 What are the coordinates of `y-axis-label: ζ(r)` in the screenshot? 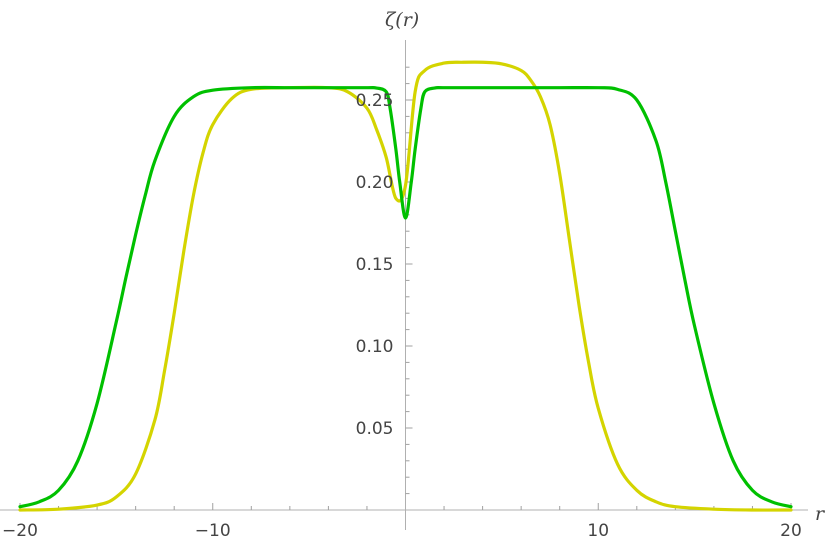 It's located at (402, 20).